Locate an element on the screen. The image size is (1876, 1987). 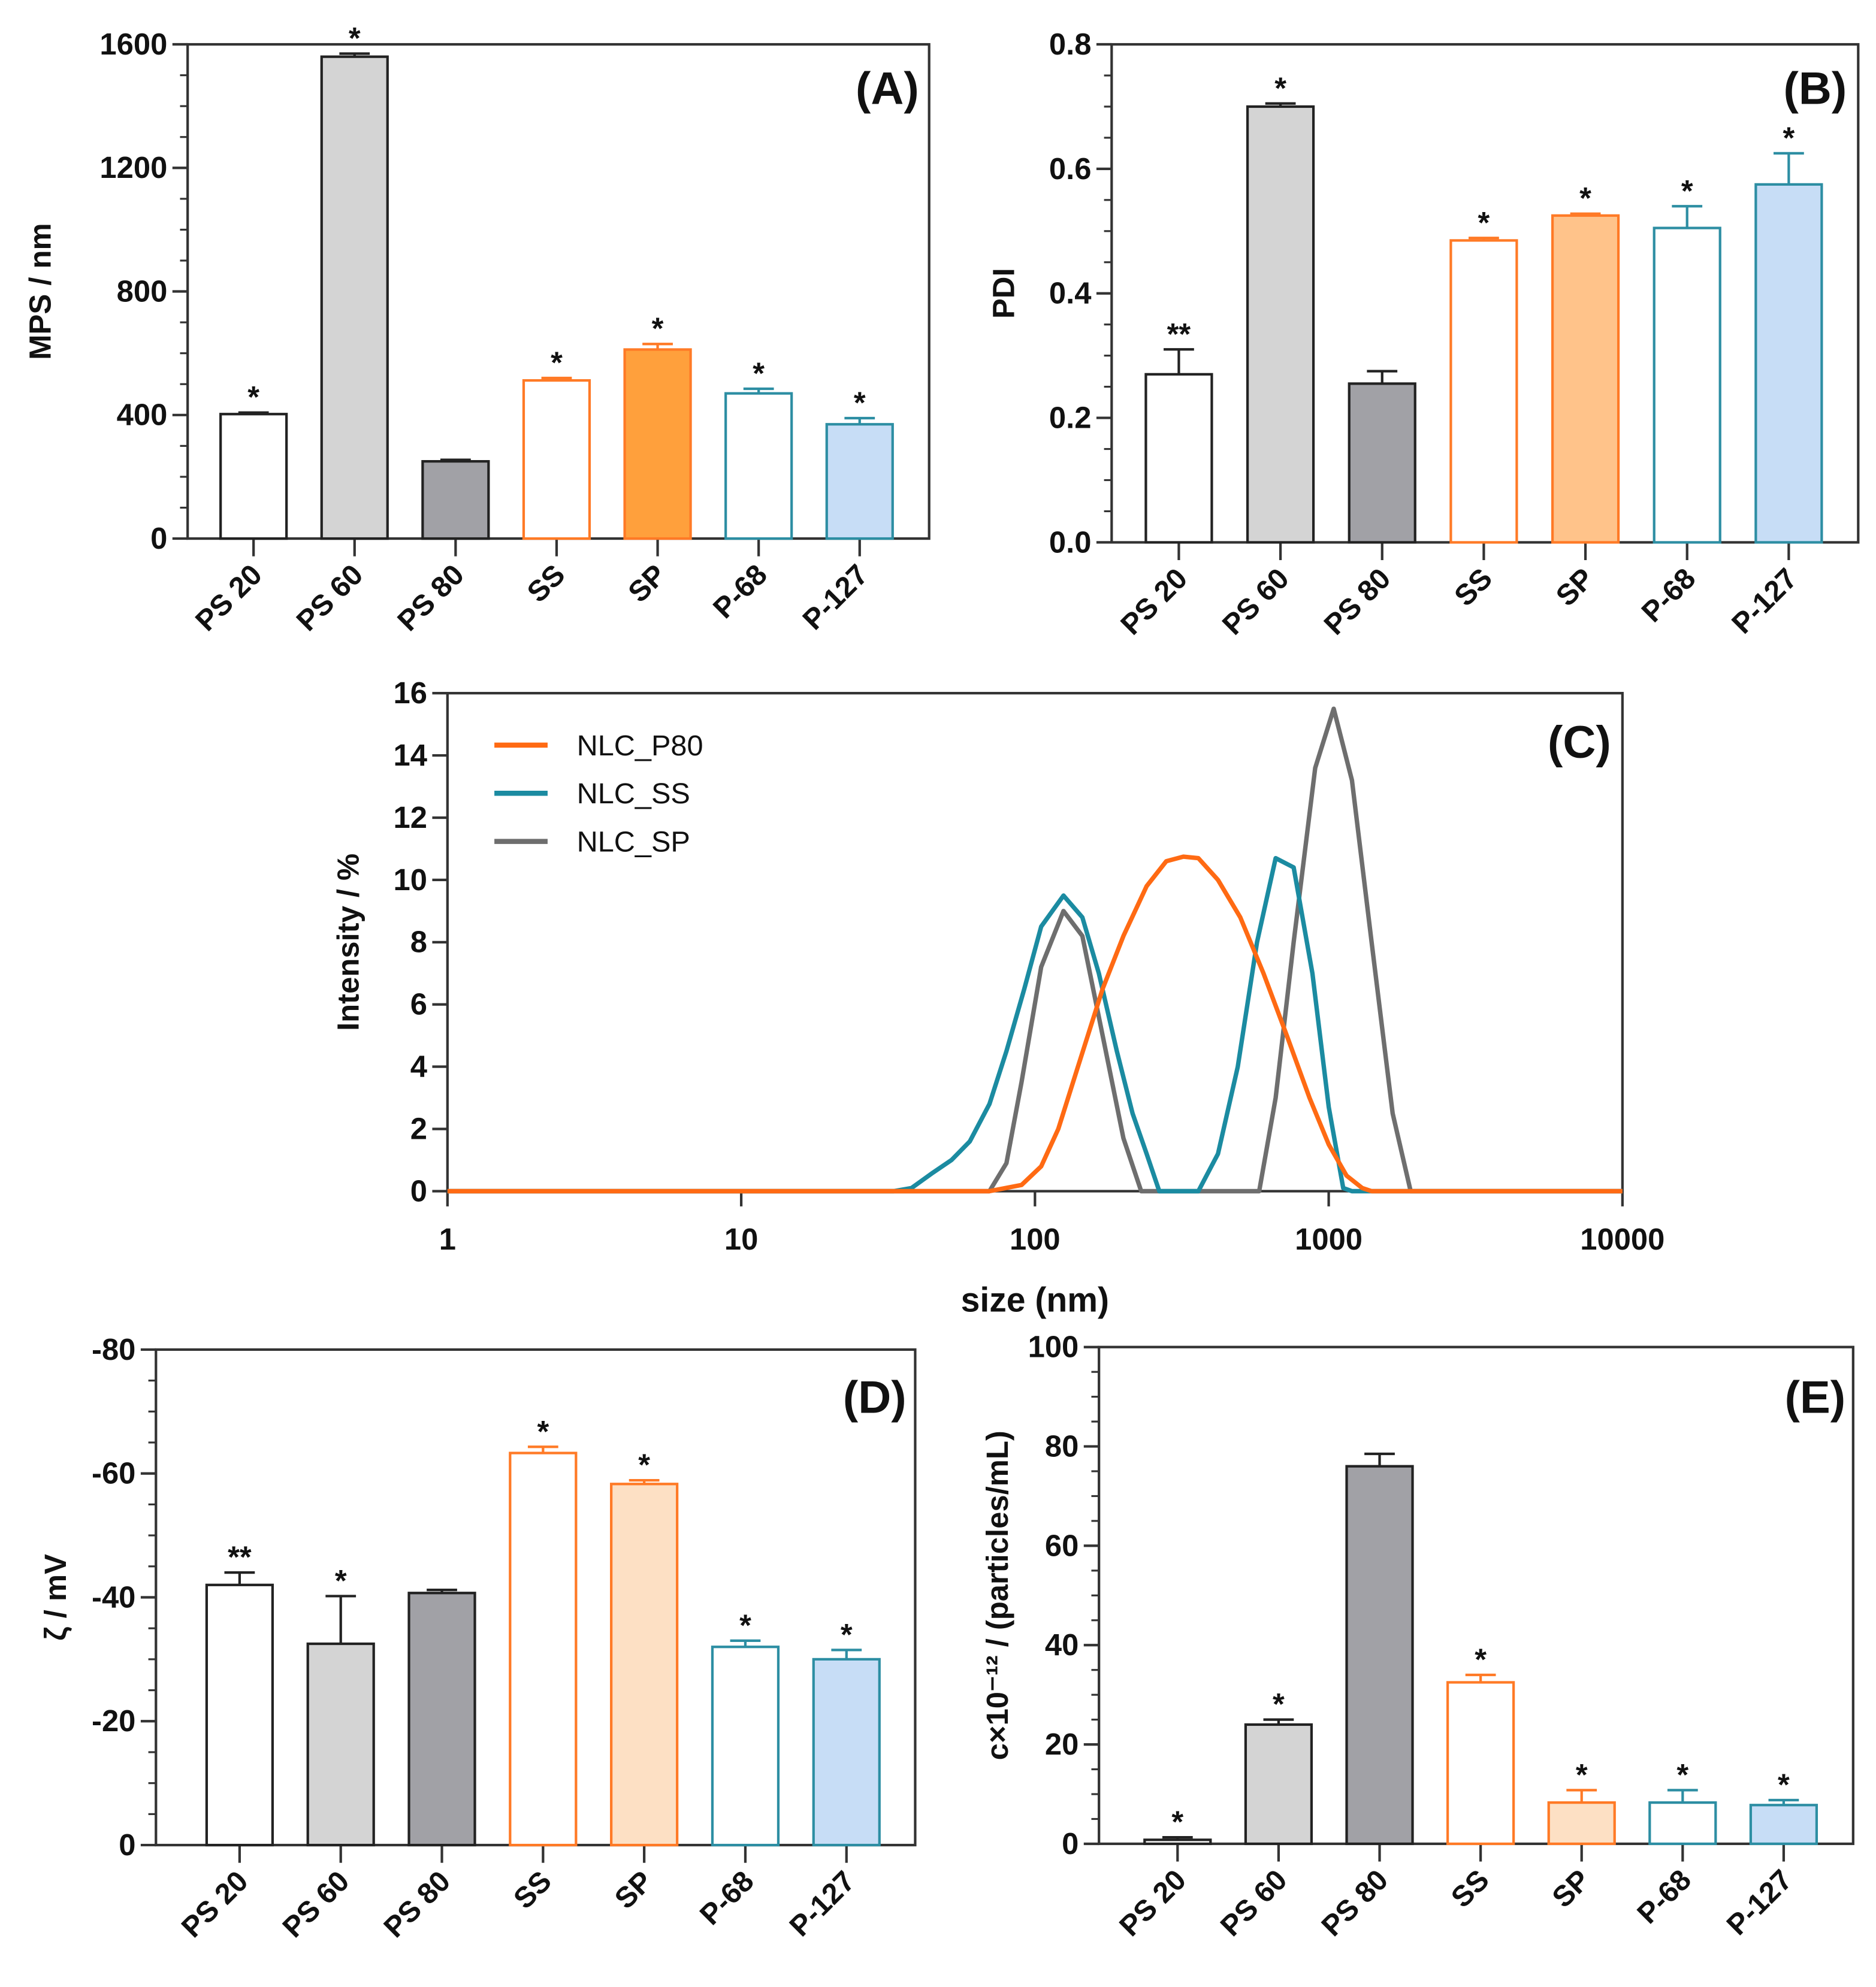
y-tick-label: -80 is located at coordinates (113, 1349).